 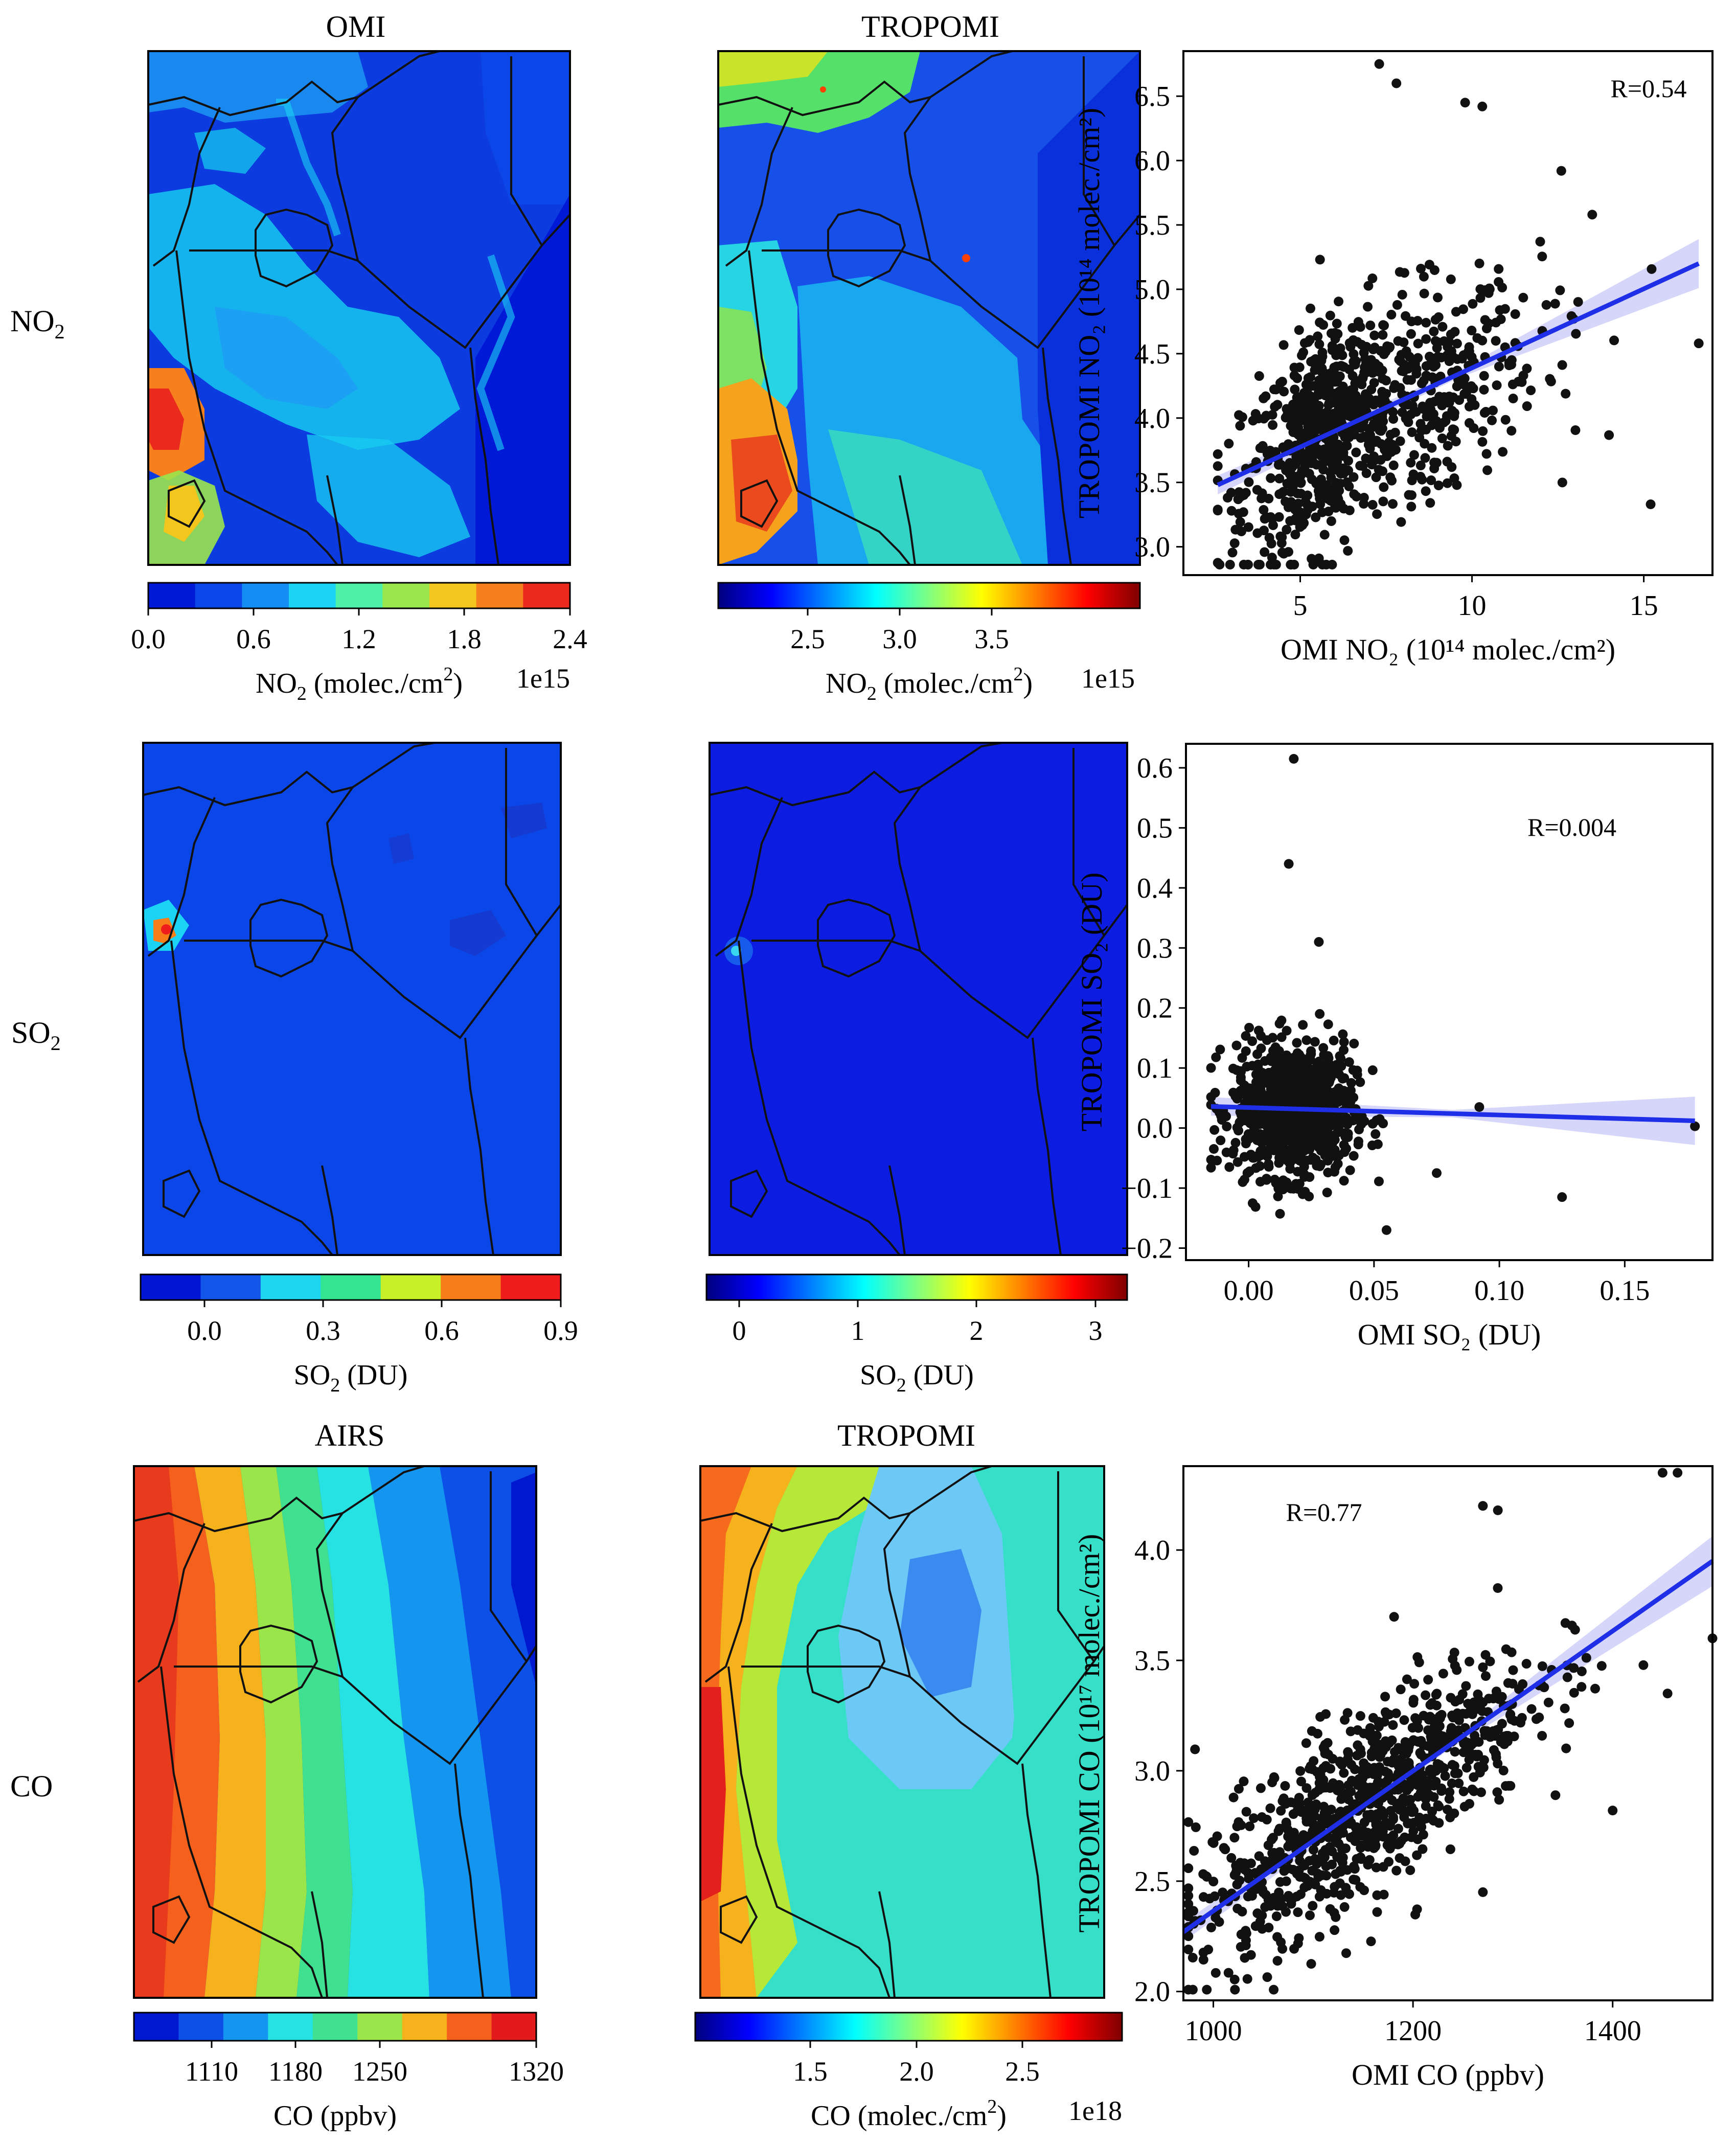 What do you see at coordinates (1612, 2031) in the screenshot?
I see `x-tick-label: 1400` at bounding box center [1612, 2031].